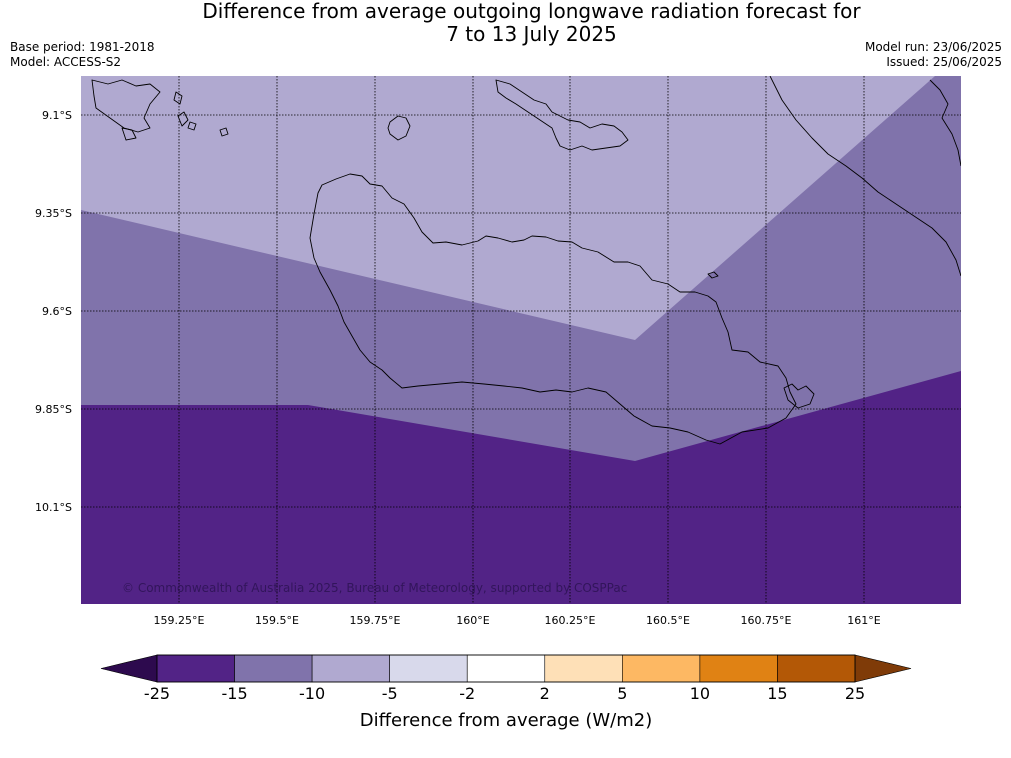  Describe the element at coordinates (126, 106) in the screenshot. I see `coast-northwest` at that location.